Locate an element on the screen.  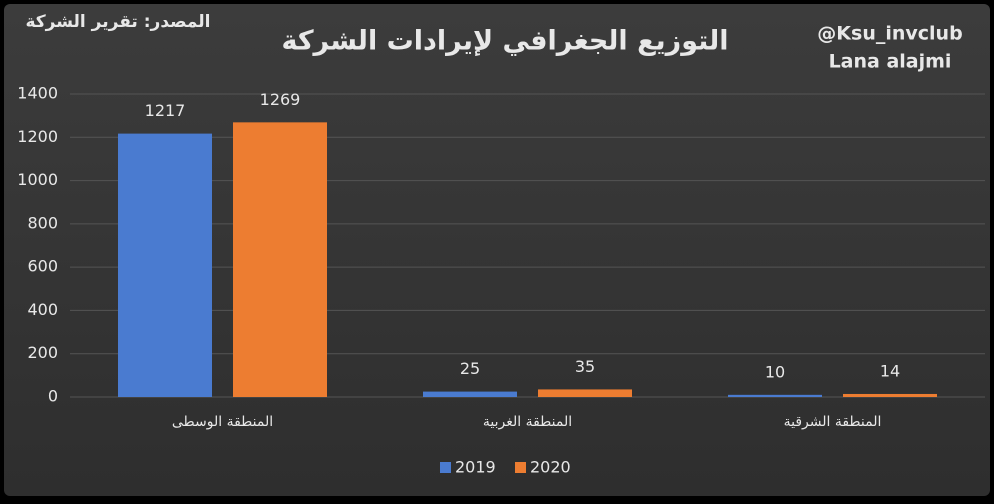
y-tick-label: 0 is located at coordinates (53, 396).